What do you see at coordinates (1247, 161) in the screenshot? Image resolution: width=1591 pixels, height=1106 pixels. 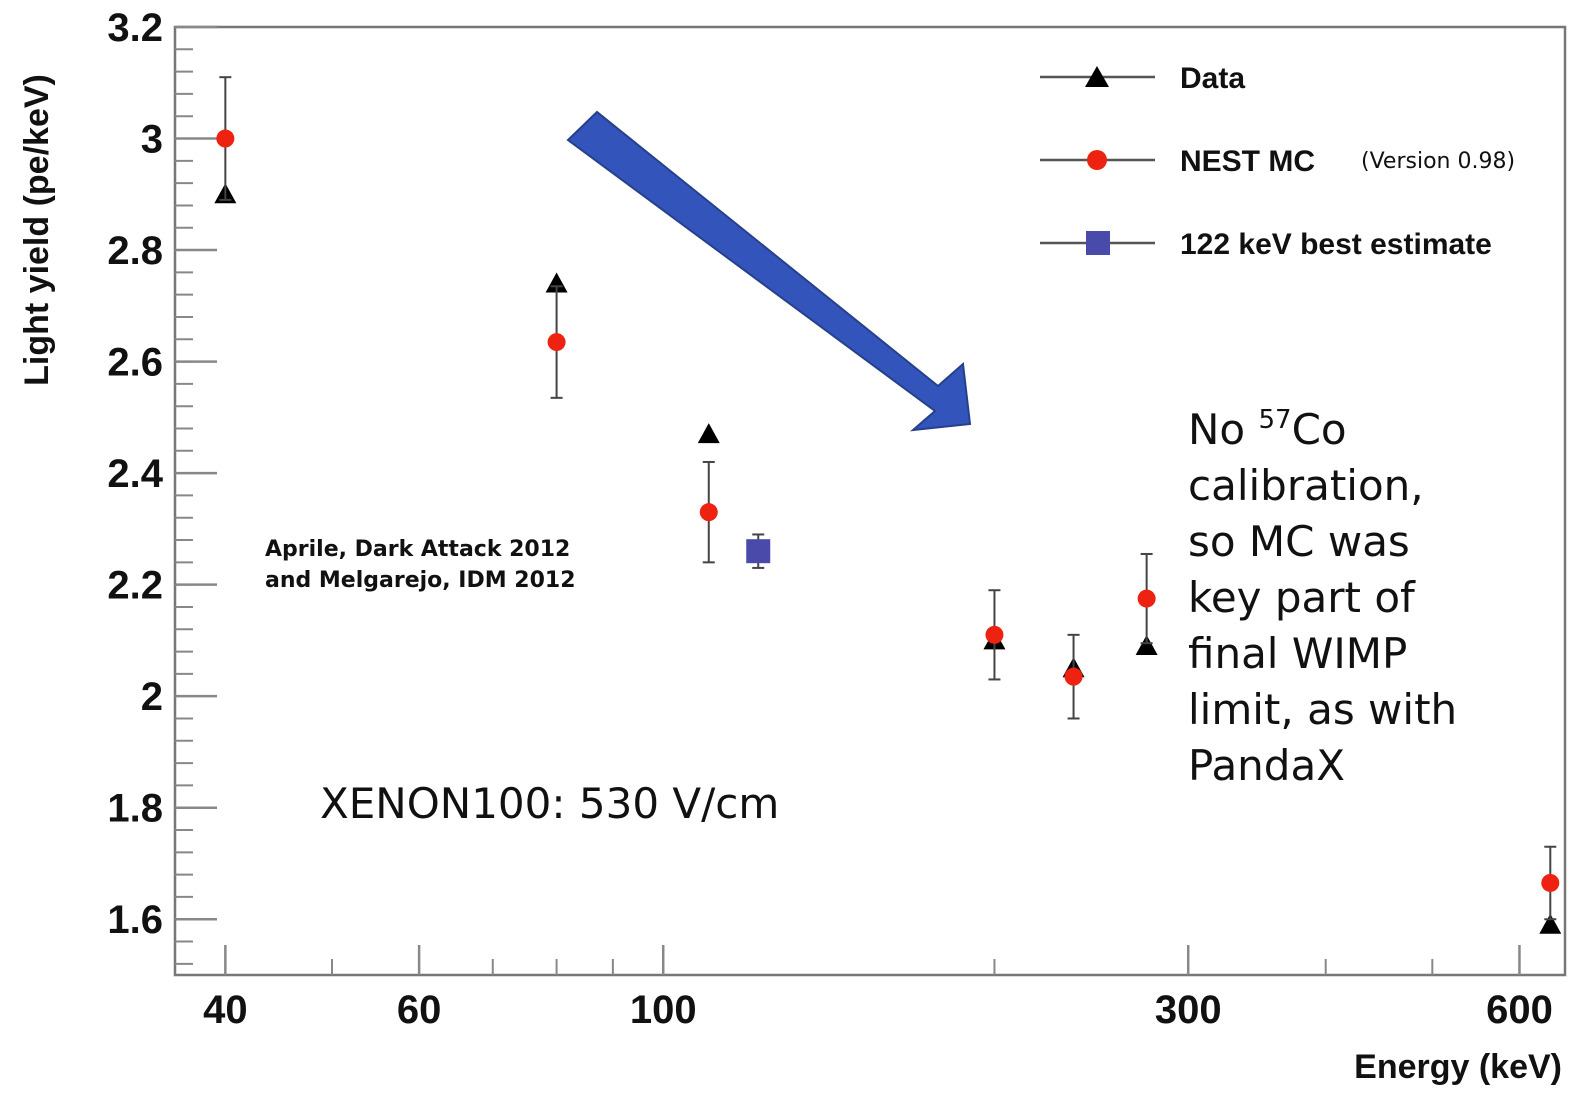 I see `legend-label-nest: NEST MC` at bounding box center [1247, 161].